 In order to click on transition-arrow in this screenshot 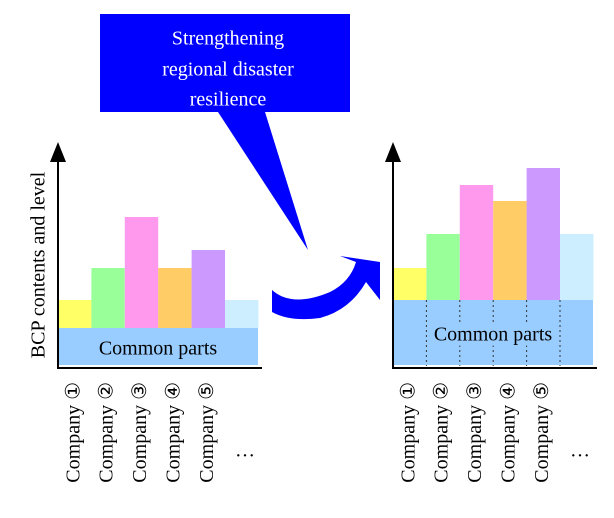, I will do `click(326, 288)`.